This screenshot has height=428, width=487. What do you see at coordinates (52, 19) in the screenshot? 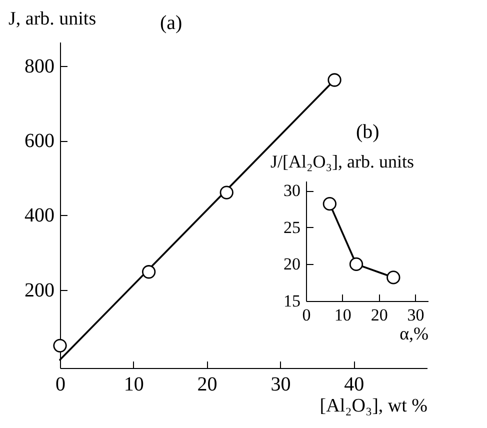
I see `y-axis-title: J, arb. units` at bounding box center [52, 19].